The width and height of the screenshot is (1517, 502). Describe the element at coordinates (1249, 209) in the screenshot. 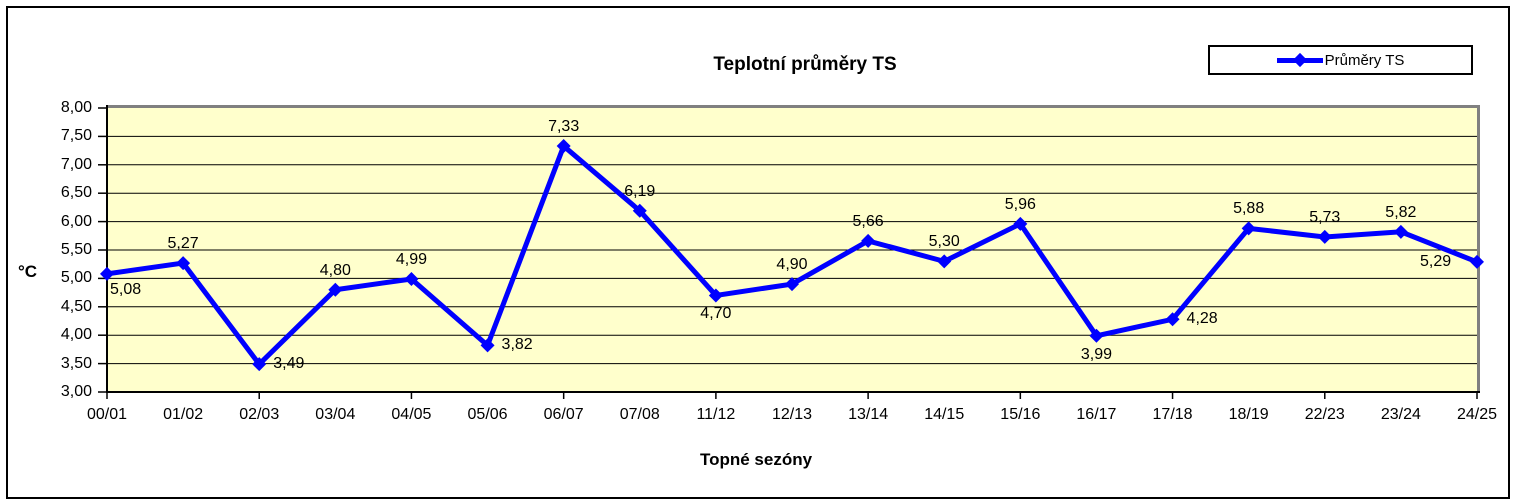

I see `data-point-label: 5,88` at that location.